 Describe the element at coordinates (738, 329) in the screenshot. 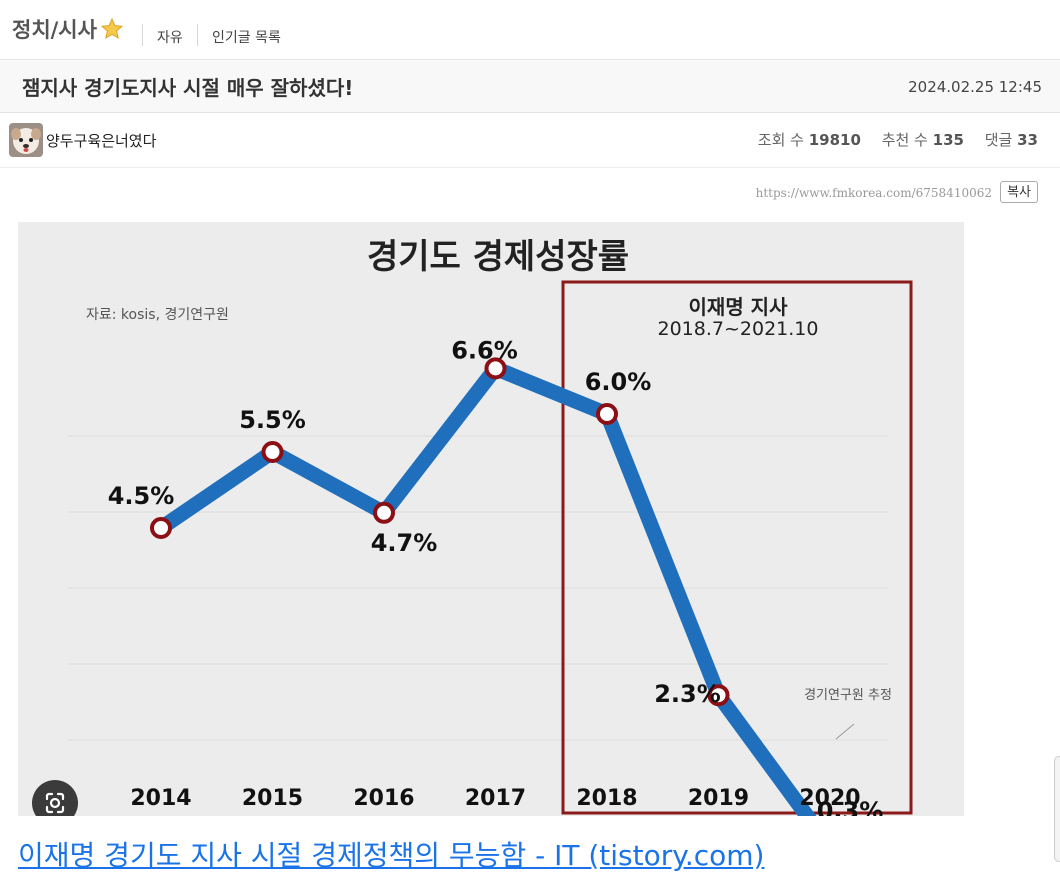

I see `highlight-box-period: 2018.7~2021.10` at that location.